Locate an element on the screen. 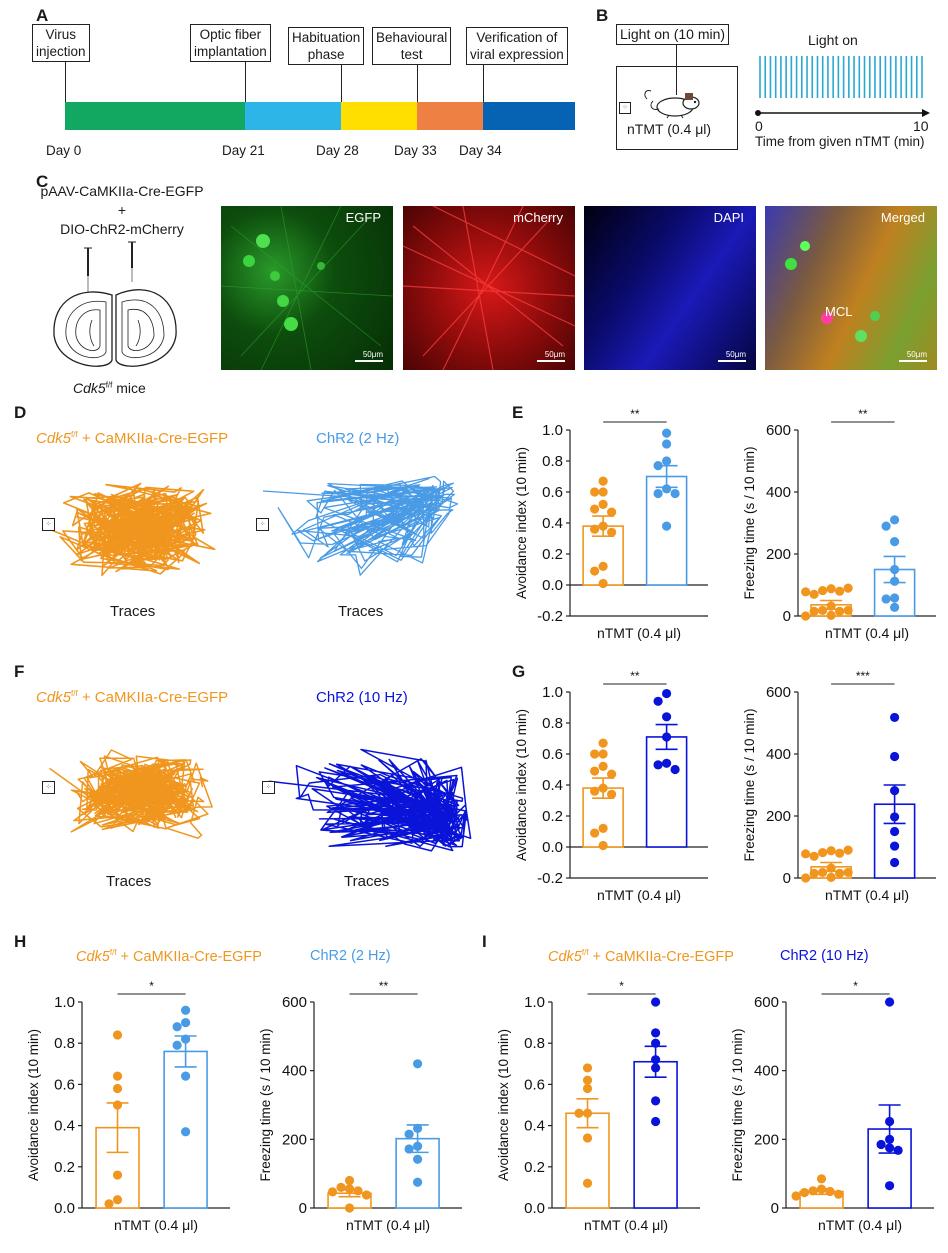 Image resolution: width=948 pixels, height=1253 pixels. fiber-line is located at coordinates (676, 70).